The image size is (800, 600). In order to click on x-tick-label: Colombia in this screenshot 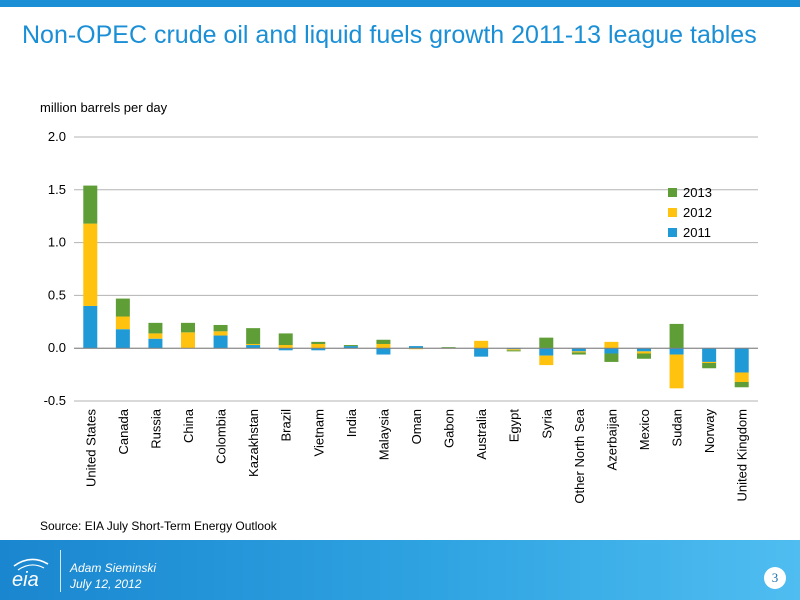, I will do `click(221, 436)`.